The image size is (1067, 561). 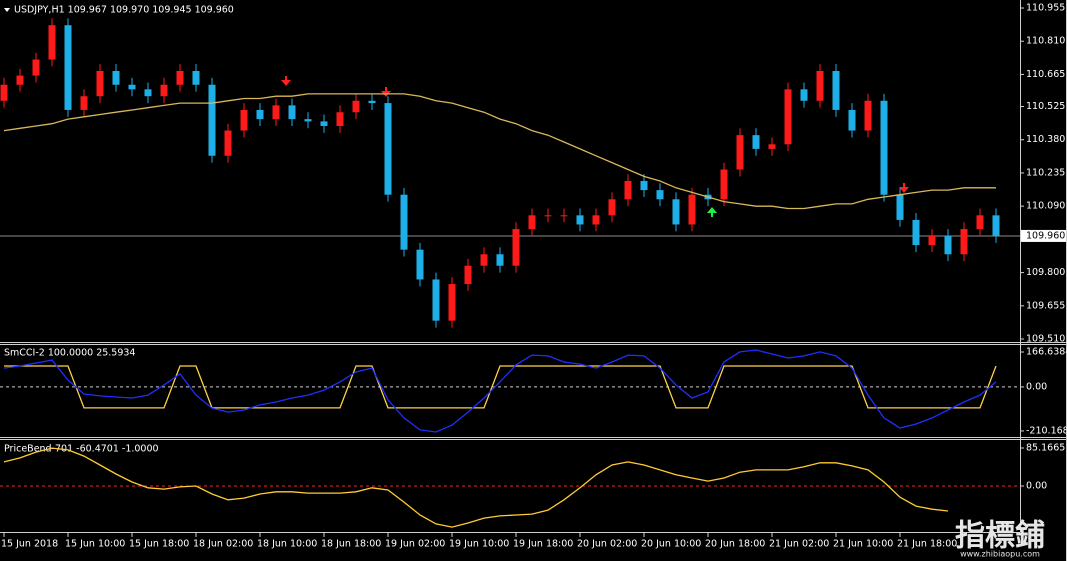 I want to click on x-tick-label: 20 Jun 02:00, so click(x=607, y=544).